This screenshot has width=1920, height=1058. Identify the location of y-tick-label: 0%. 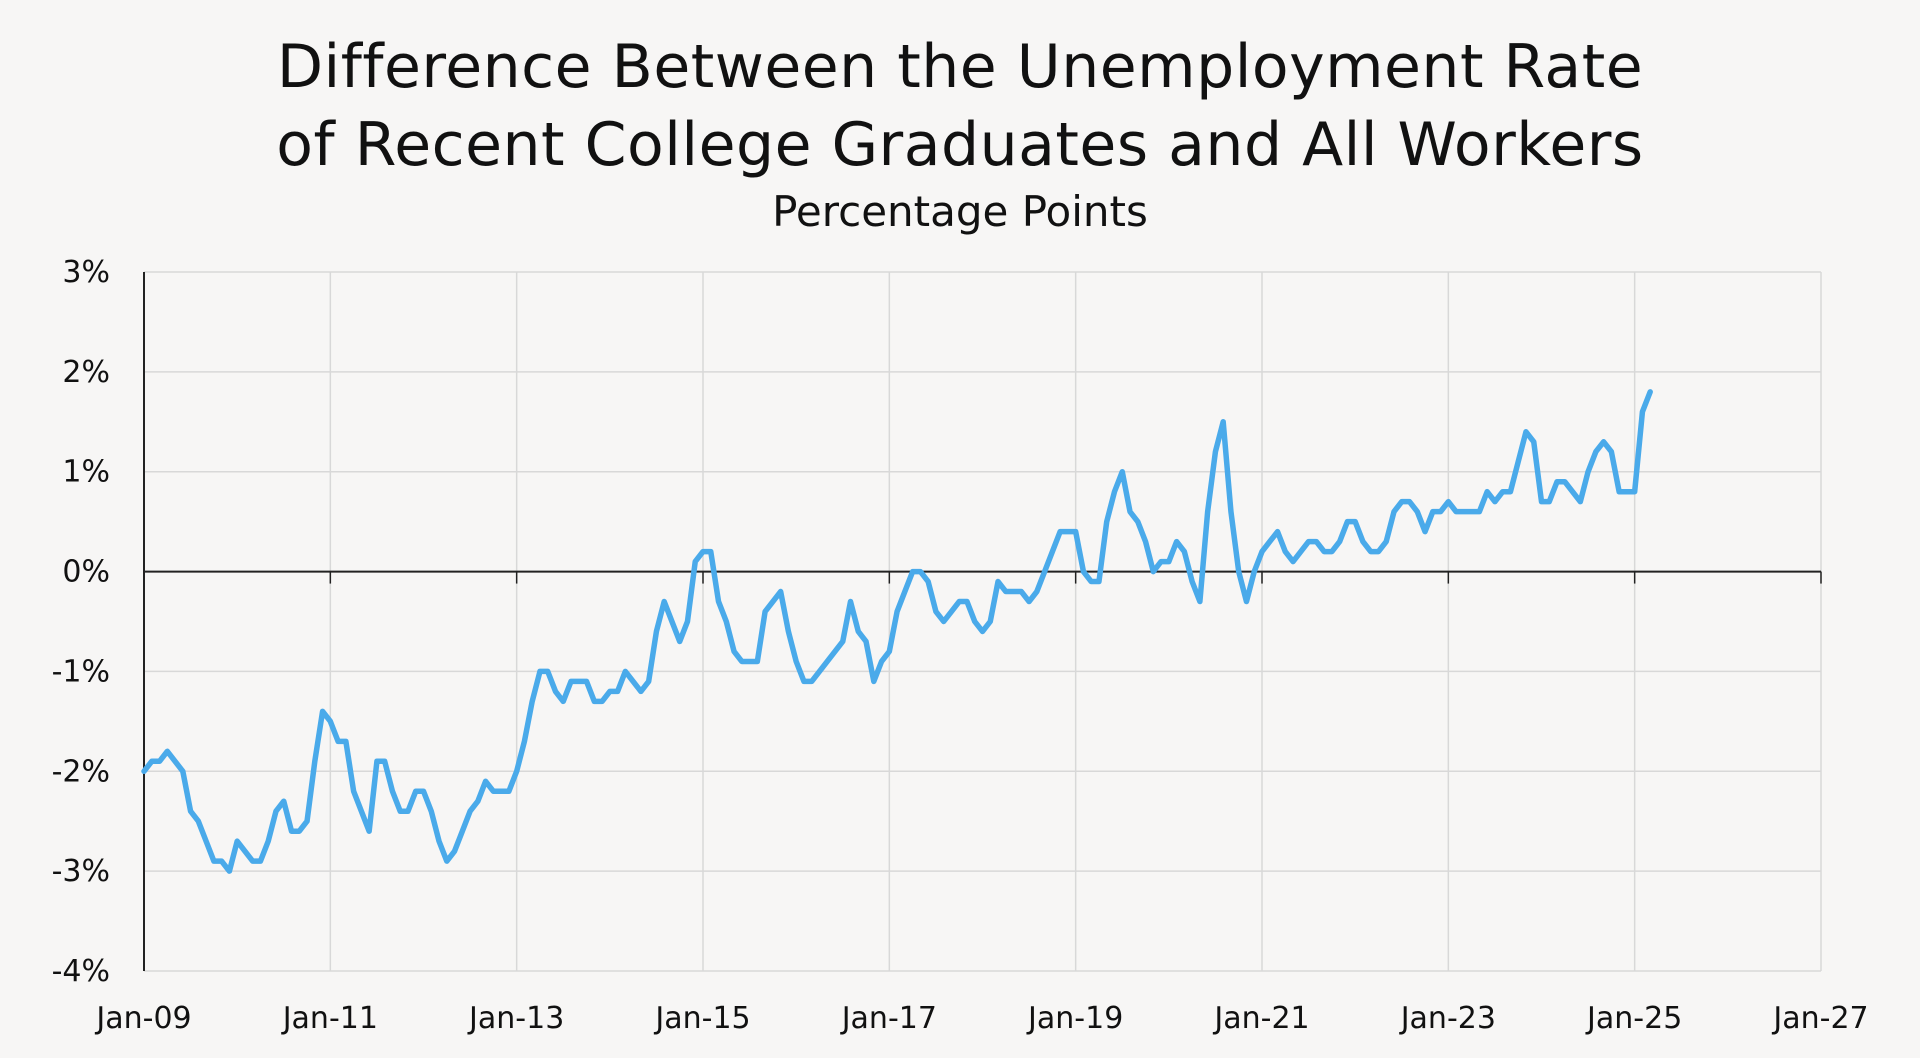
(86, 572).